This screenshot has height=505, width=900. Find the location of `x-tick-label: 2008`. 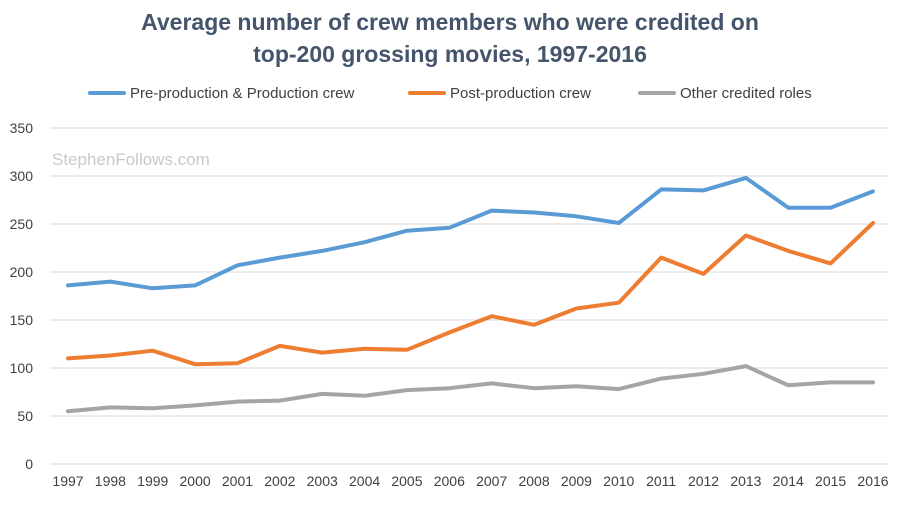

x-tick-label: 2008 is located at coordinates (533, 481).